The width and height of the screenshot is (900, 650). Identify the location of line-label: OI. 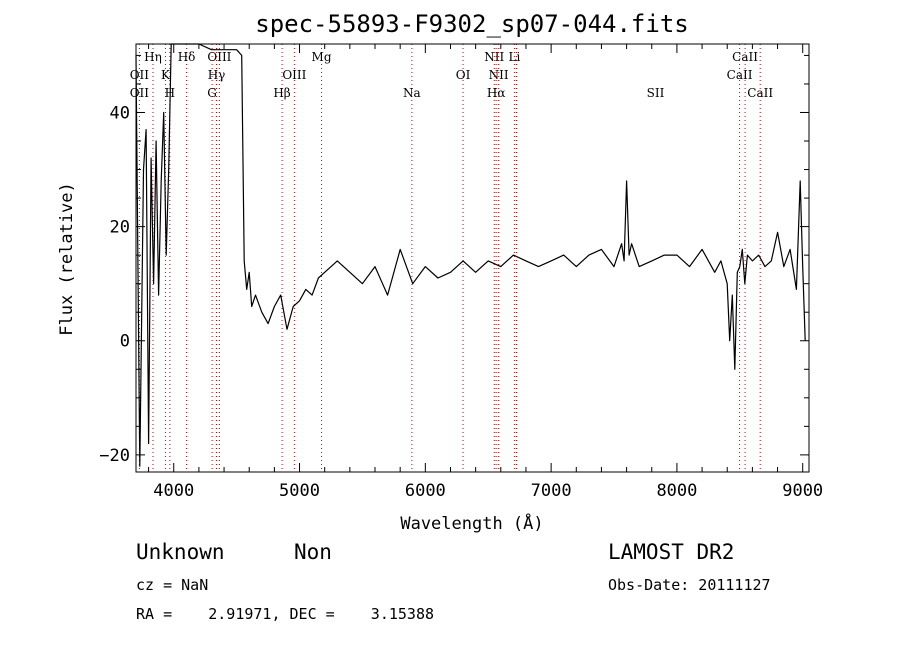
(463, 75).